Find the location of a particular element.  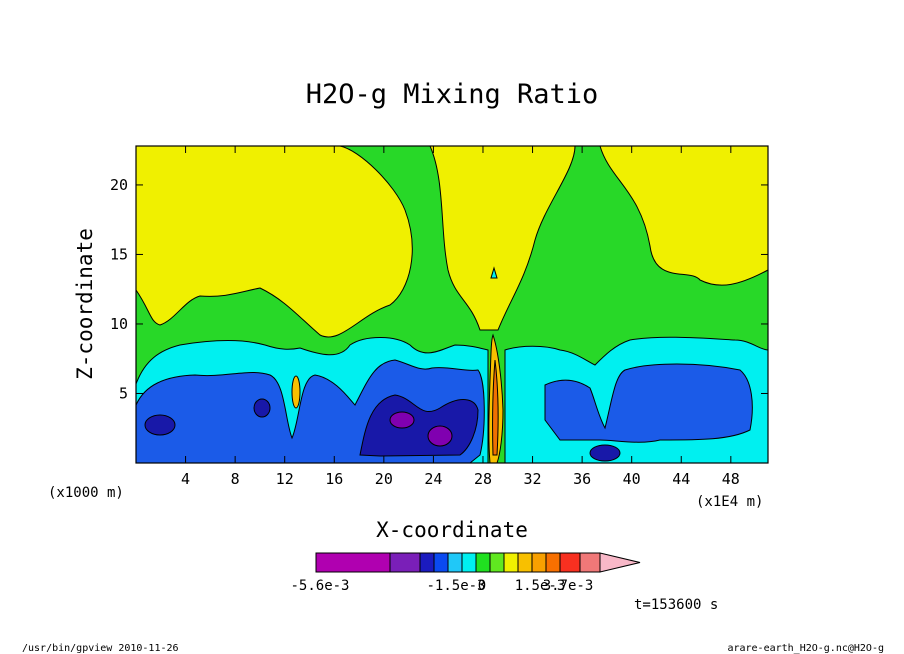

x-tick-label: 12 is located at coordinates (285, 479).